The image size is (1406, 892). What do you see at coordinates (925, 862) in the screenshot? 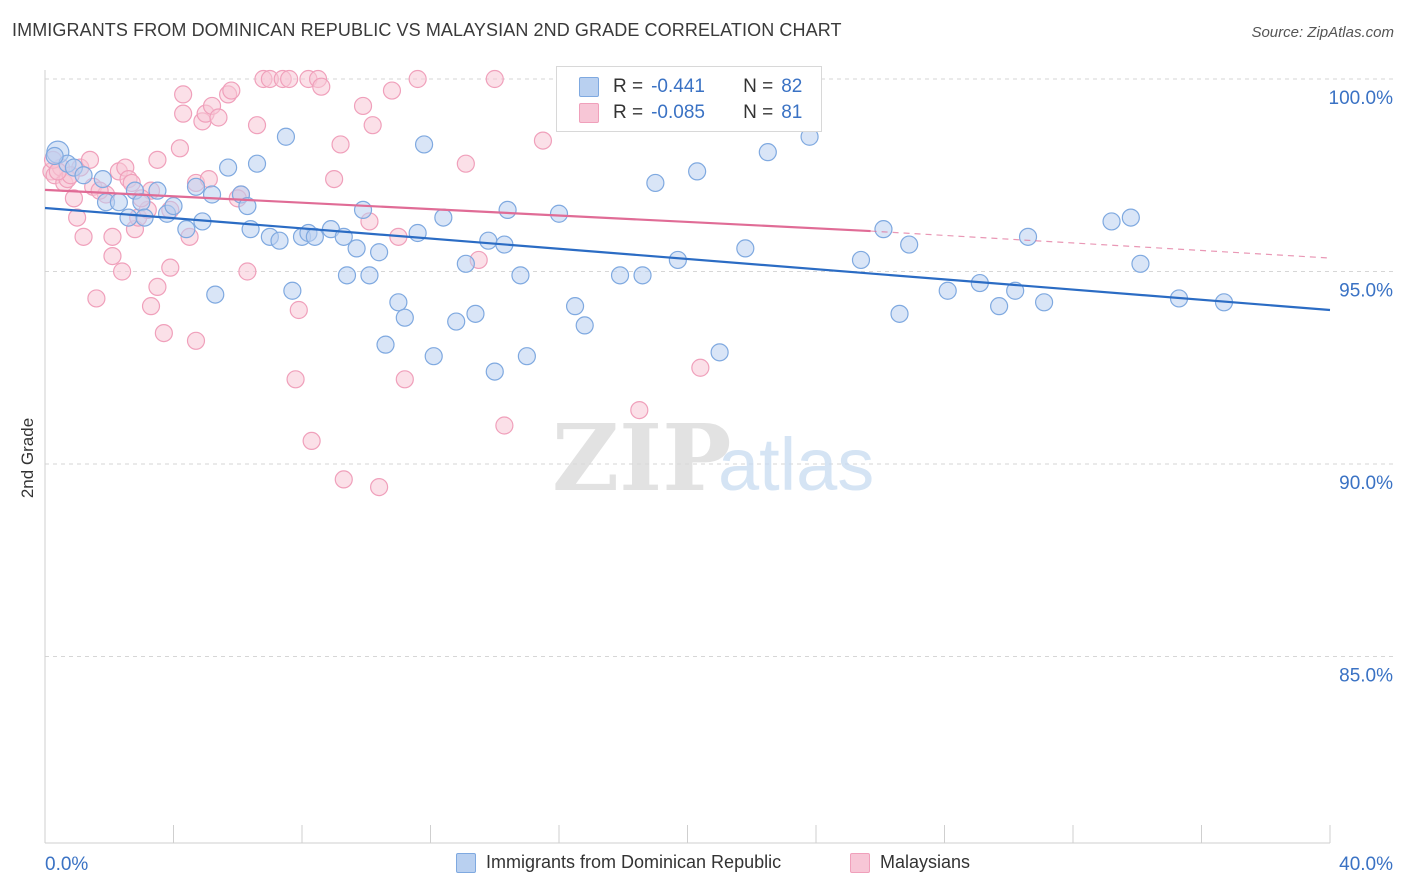
I see `legend-label-malaysians: Malaysians` at bounding box center [925, 862].